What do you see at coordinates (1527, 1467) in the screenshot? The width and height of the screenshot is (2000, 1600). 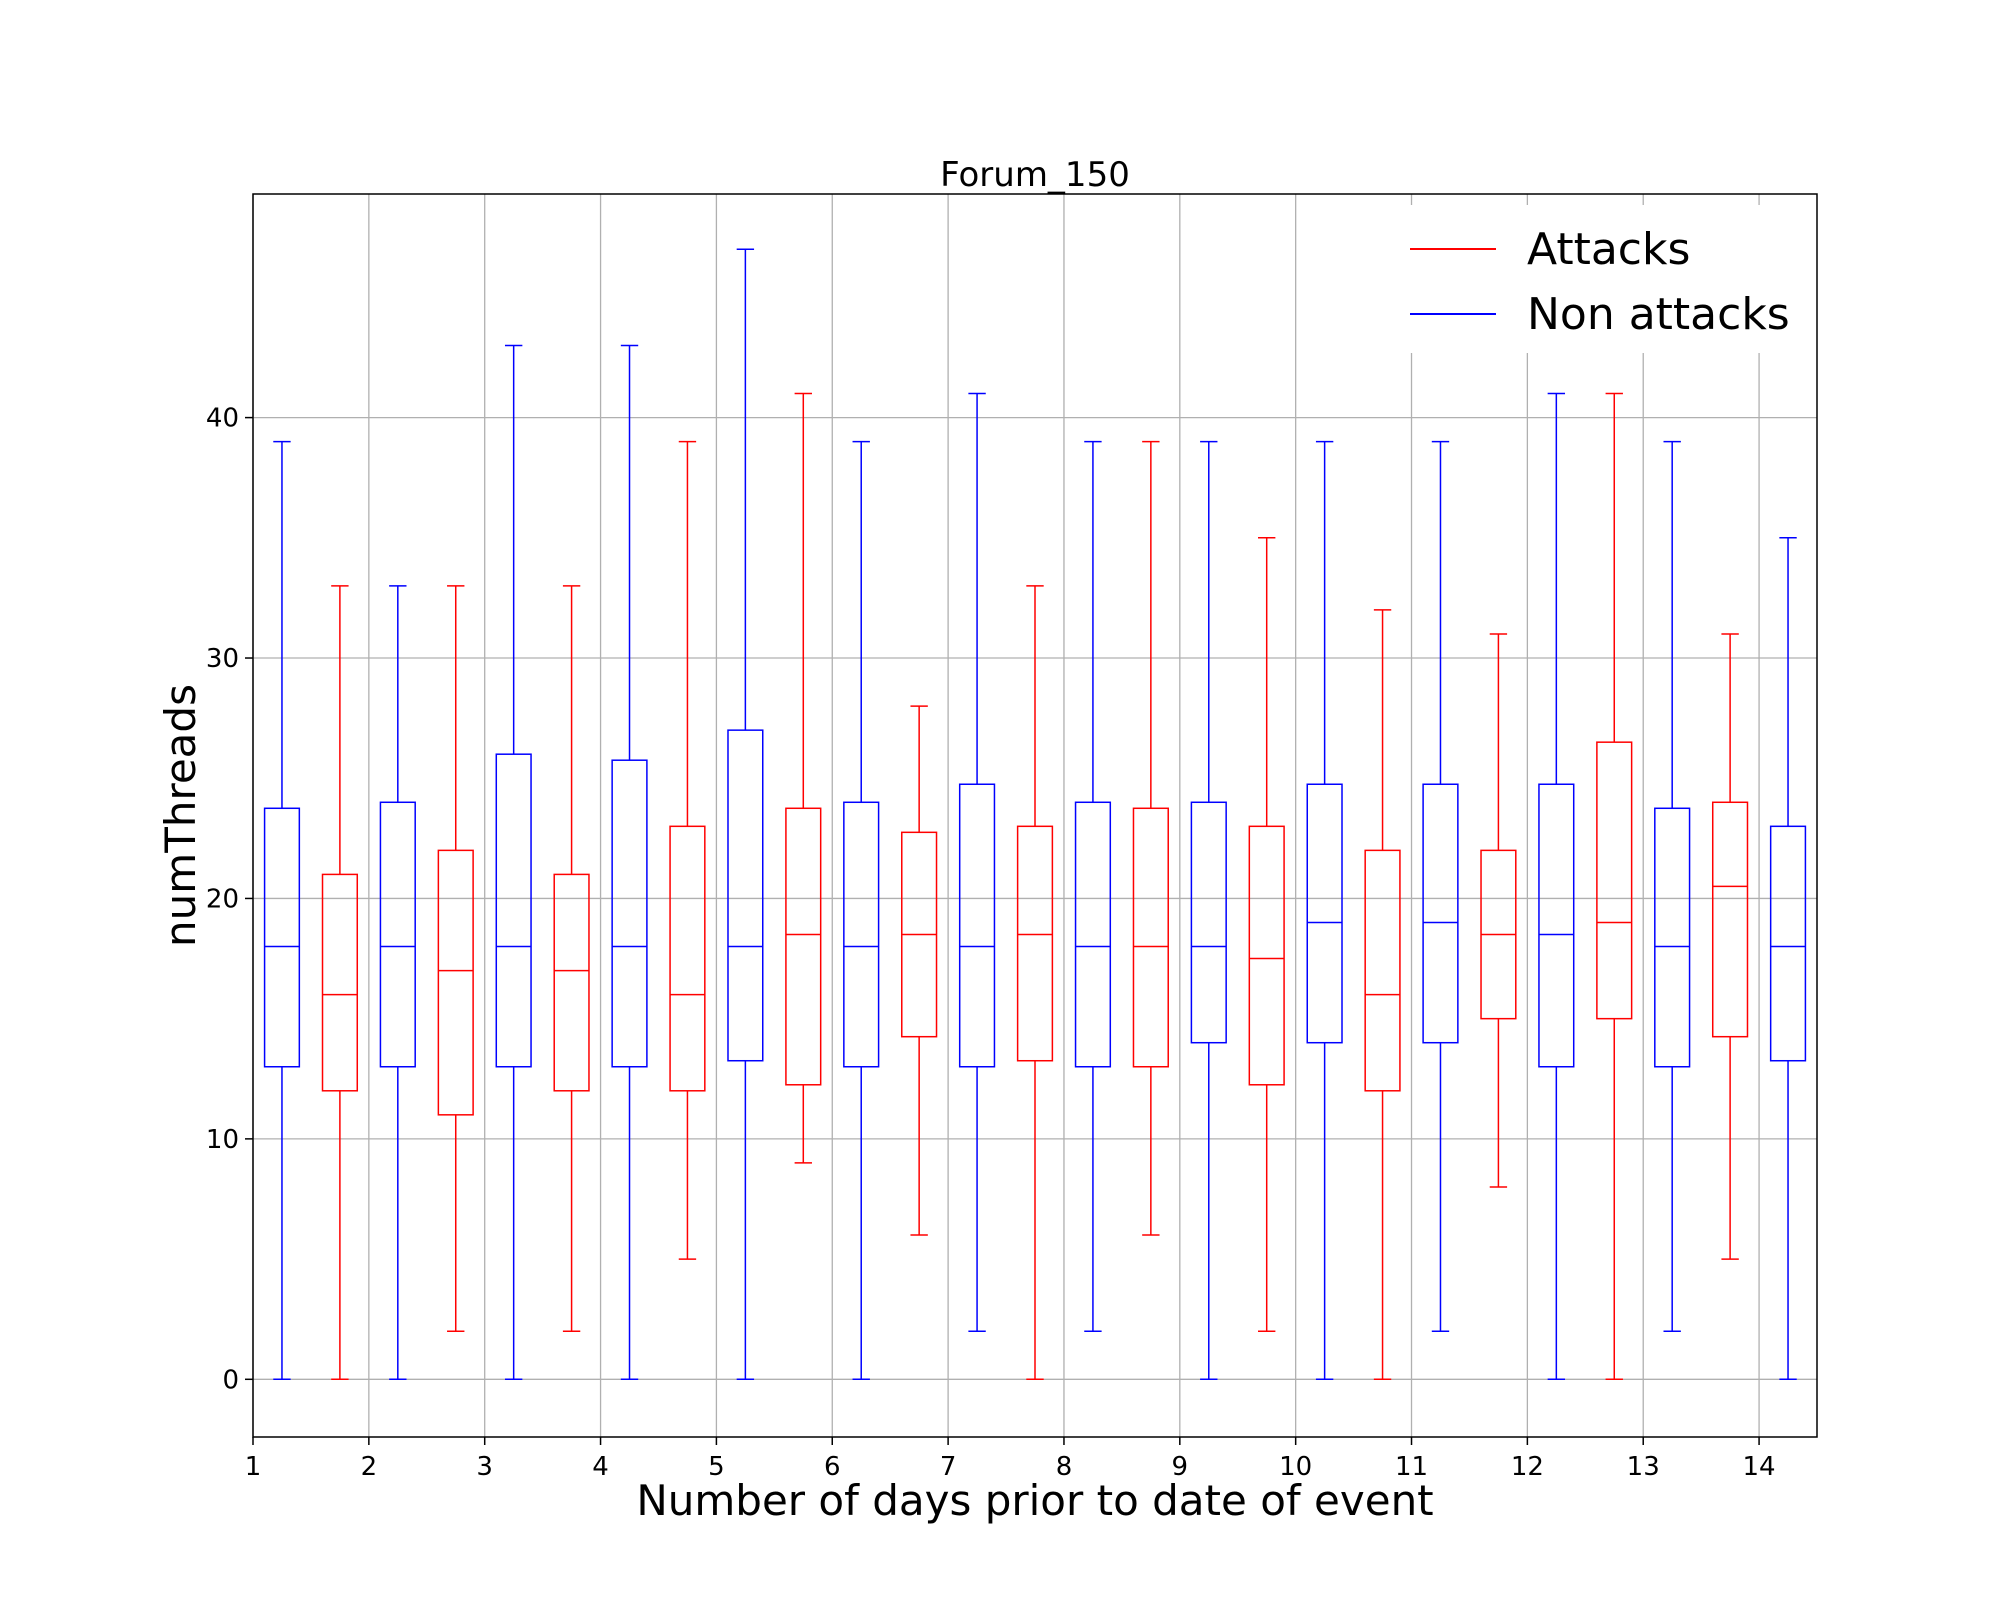 I see `x-tick-label: 12` at bounding box center [1527, 1467].